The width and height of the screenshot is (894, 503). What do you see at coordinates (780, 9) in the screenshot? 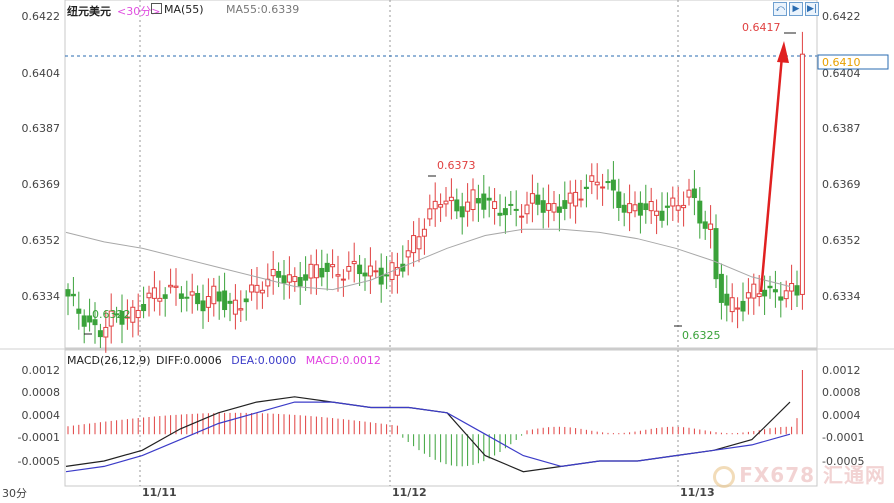
I see `reset-icon: ⤺` at bounding box center [780, 9].